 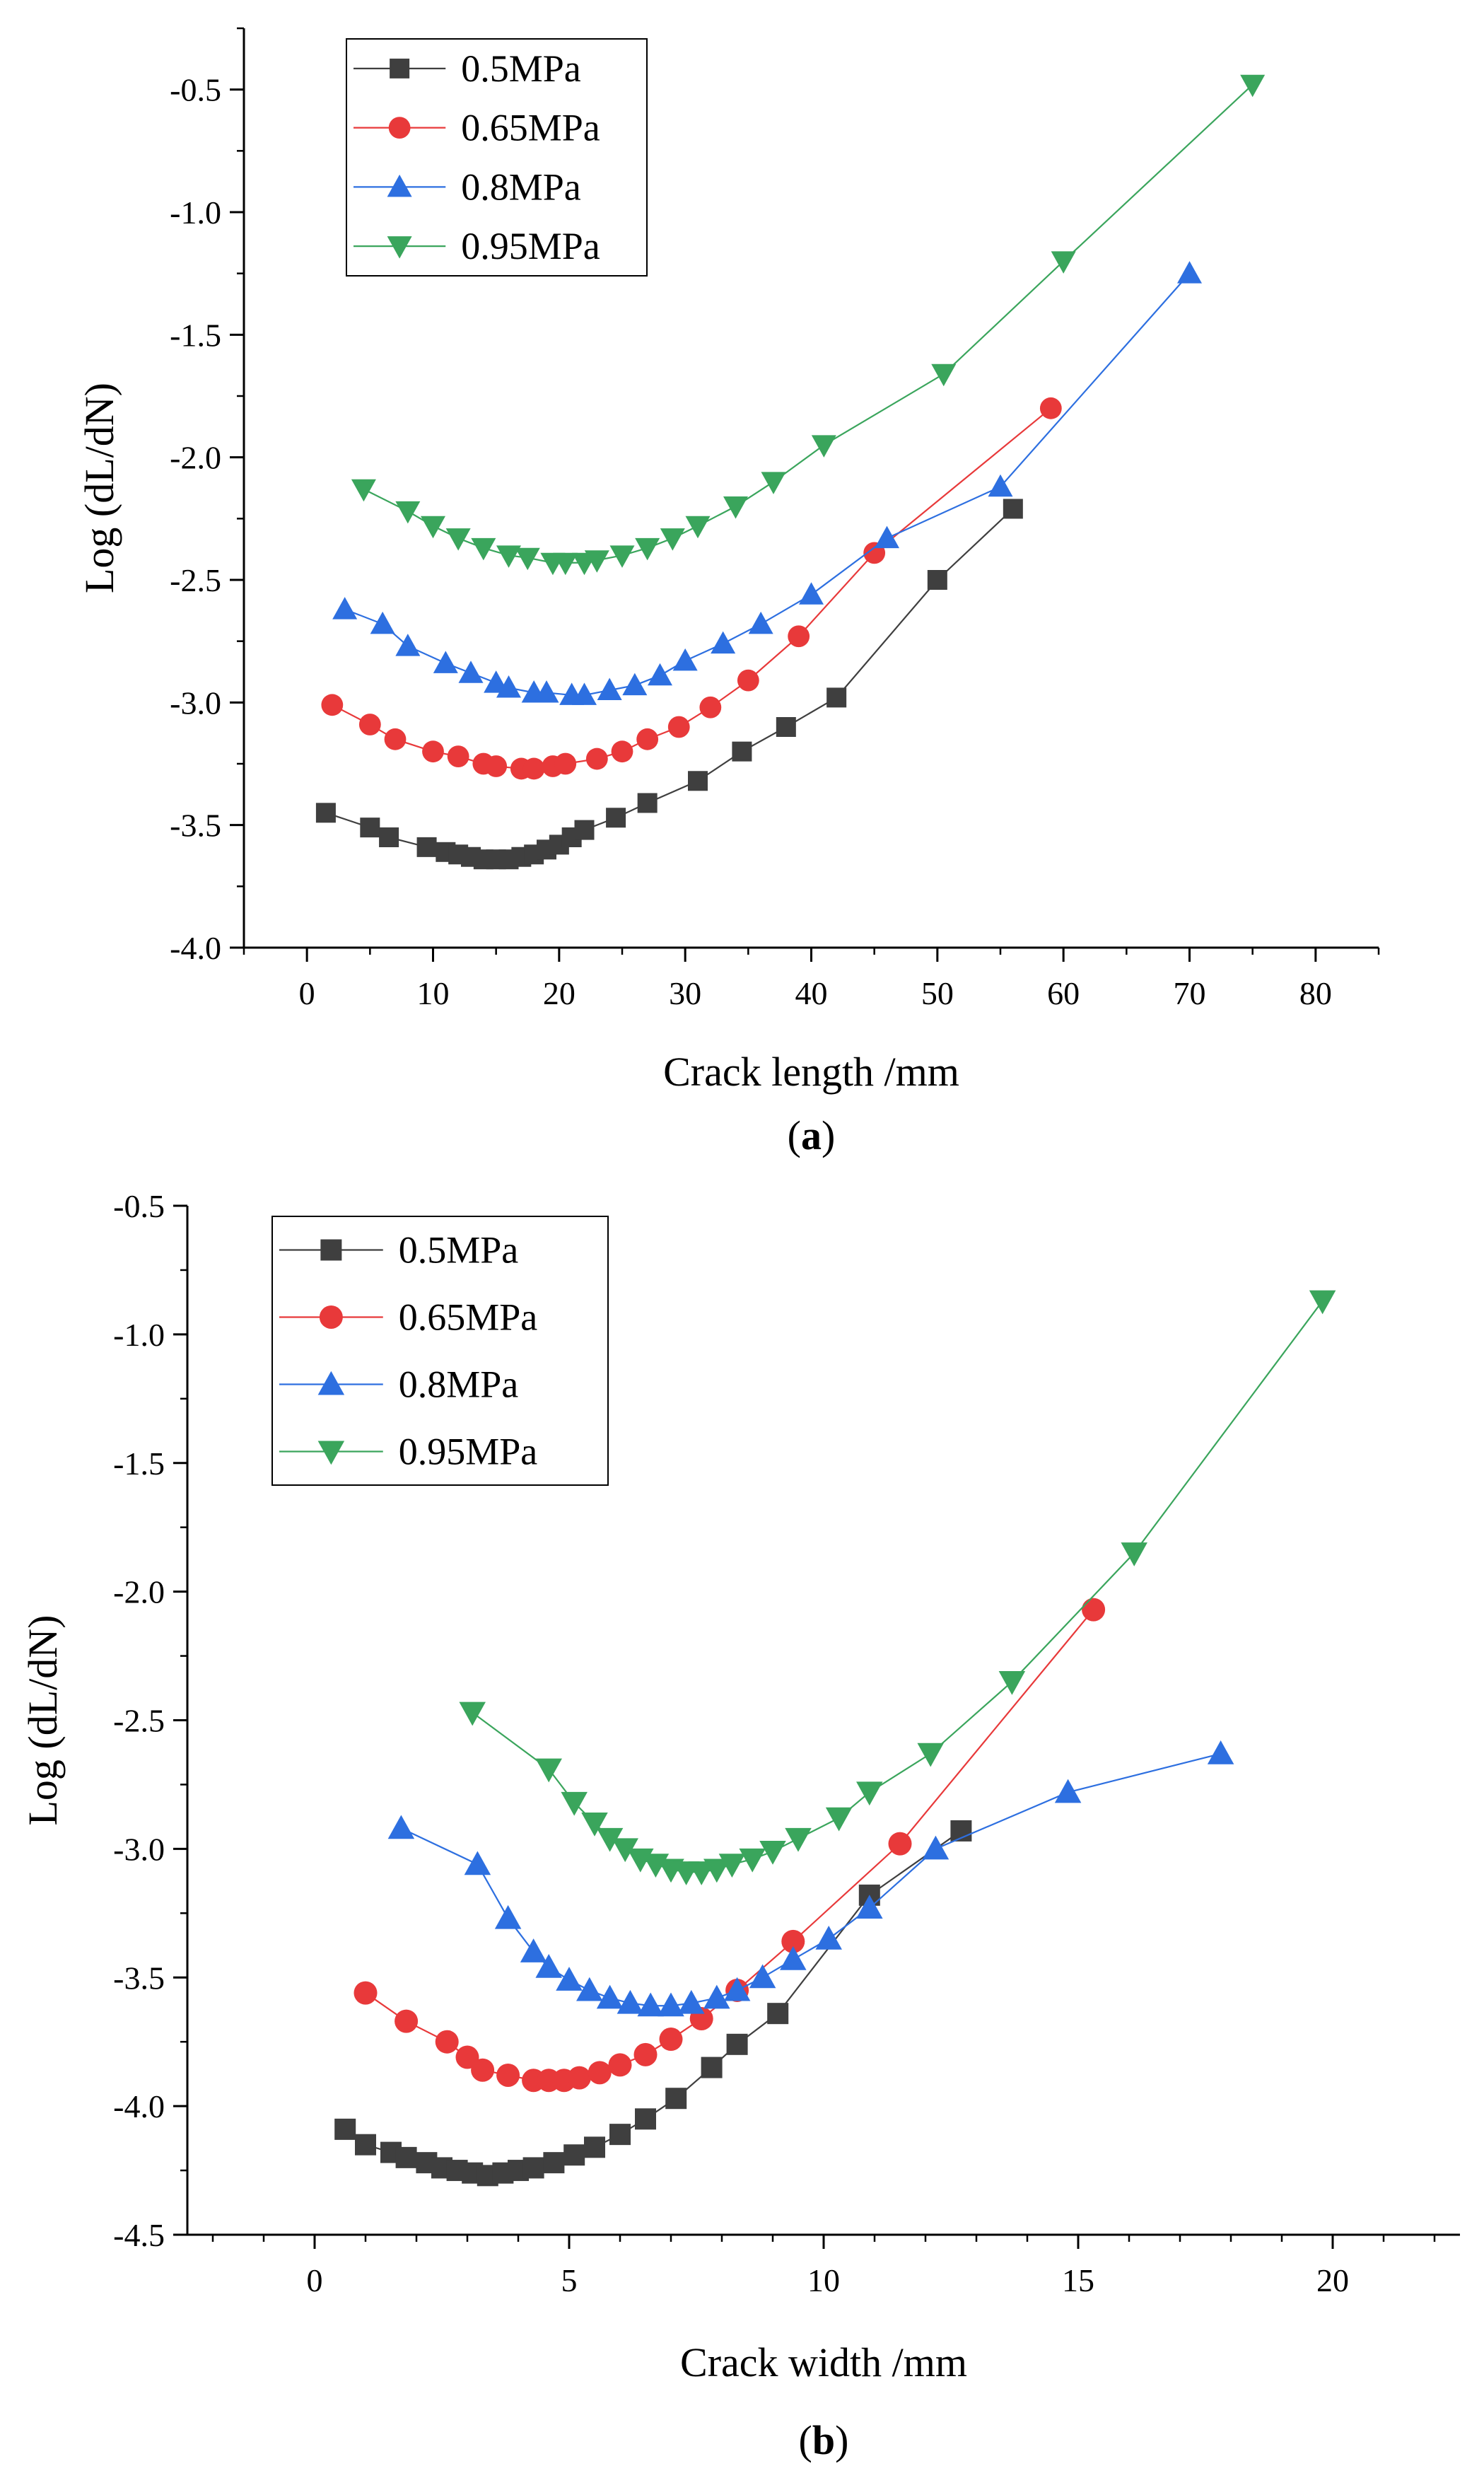 I want to click on y-axis-label: Log (dL/dN), so click(x=99, y=488).